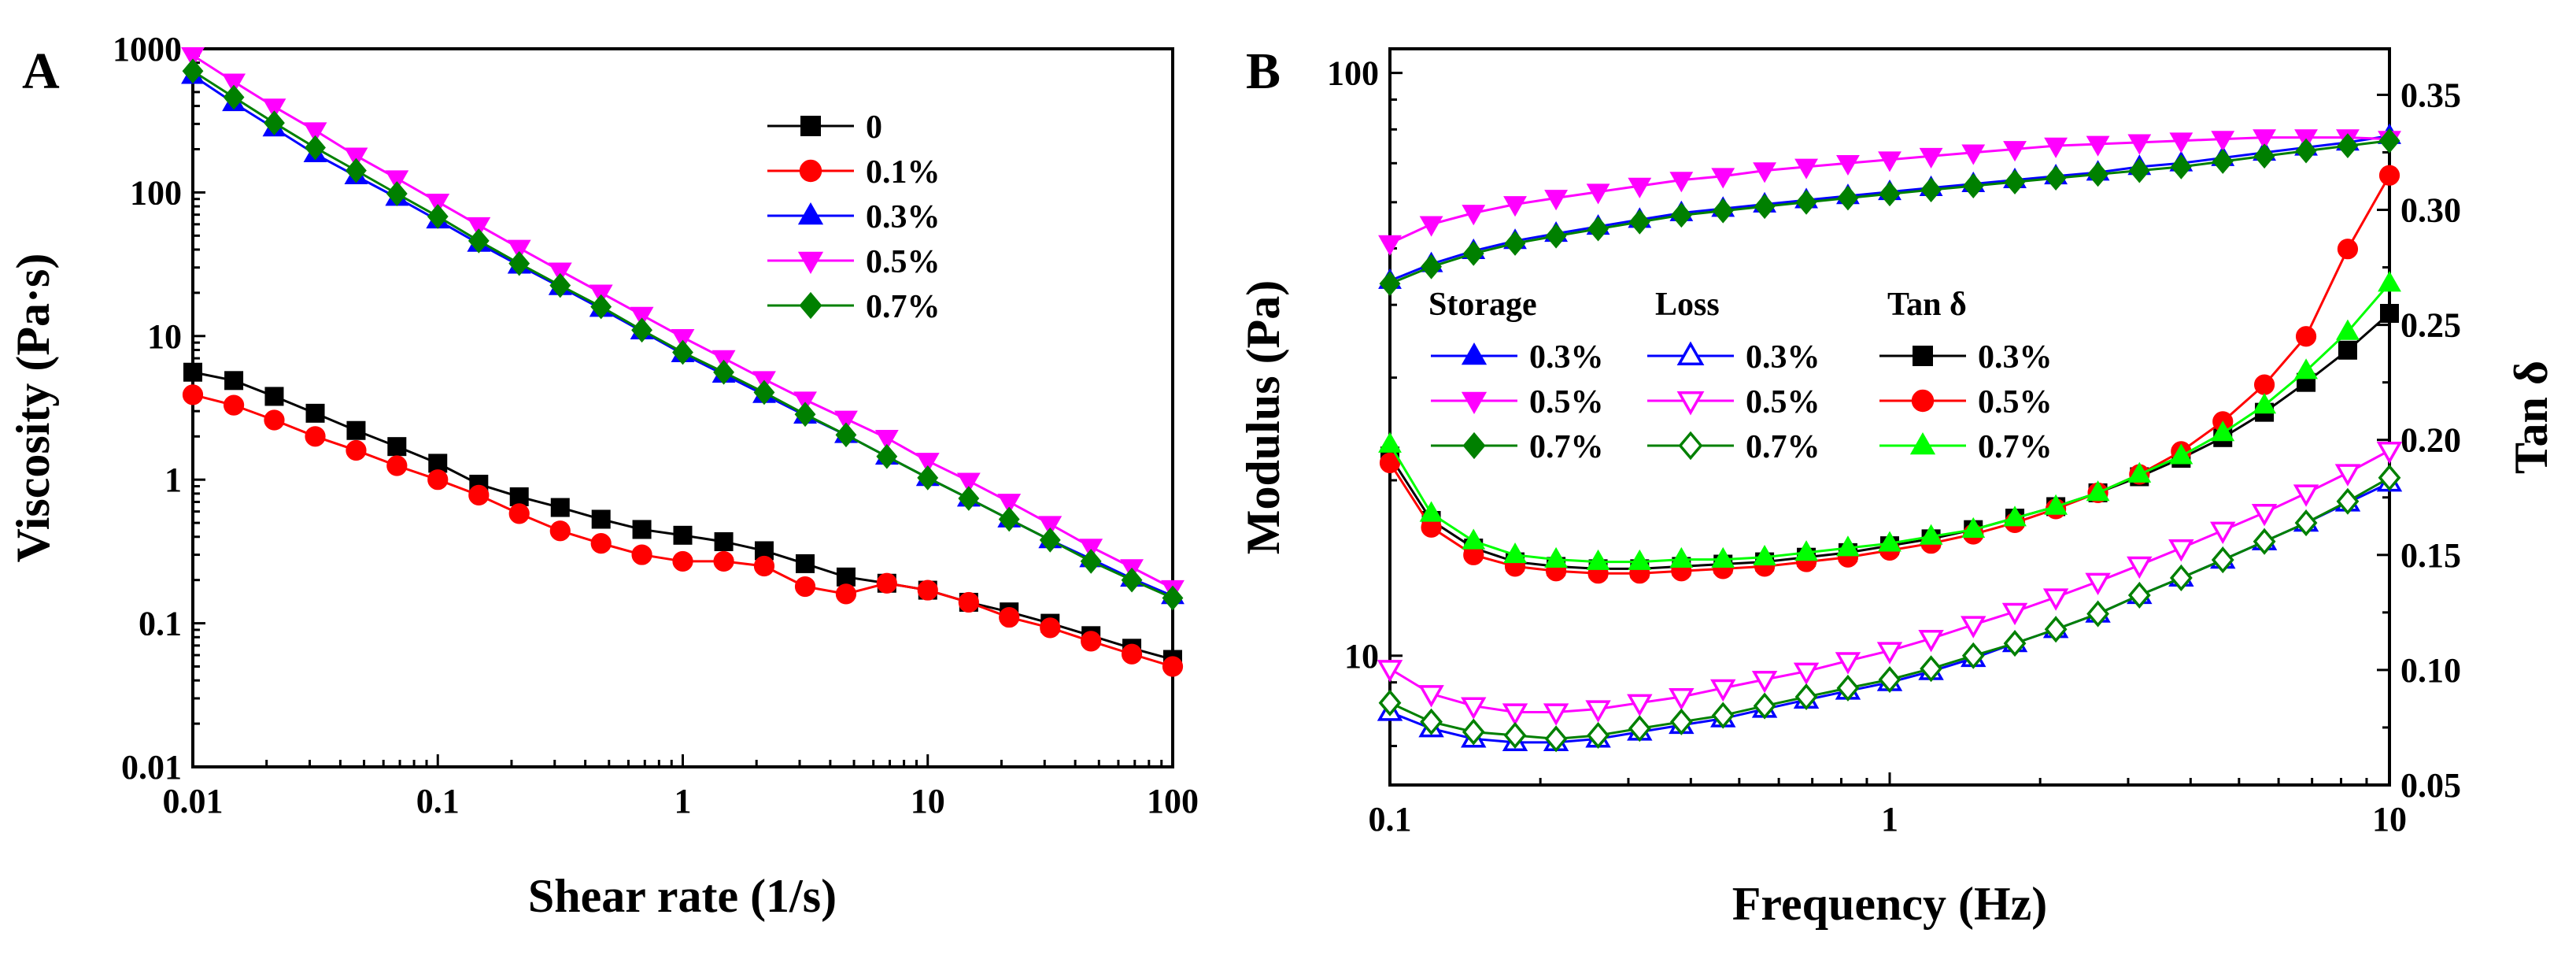  What do you see at coordinates (2430, 670) in the screenshot?
I see `panel-b-y2-tick-label: 0.10` at bounding box center [2430, 670].